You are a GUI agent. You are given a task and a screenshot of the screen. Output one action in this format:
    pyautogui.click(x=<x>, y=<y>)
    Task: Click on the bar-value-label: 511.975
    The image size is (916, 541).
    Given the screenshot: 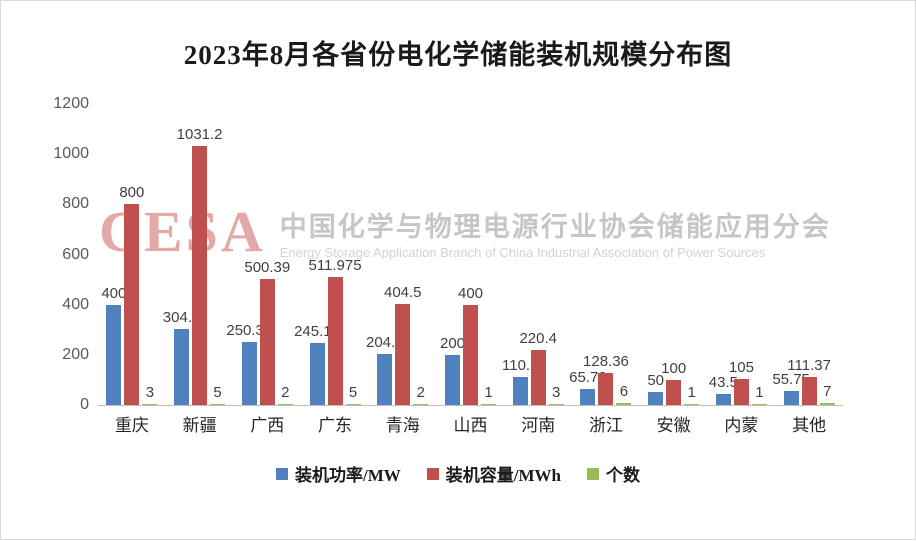 What is the action you would take?
    pyautogui.click(x=335, y=265)
    